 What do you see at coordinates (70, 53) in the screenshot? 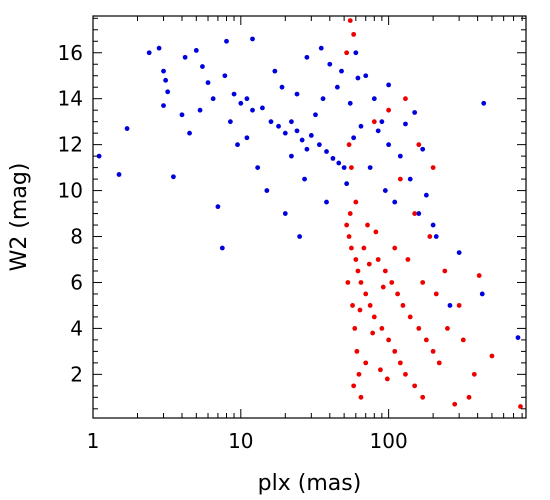
I see `y-tick-label: 16` at bounding box center [70, 53].